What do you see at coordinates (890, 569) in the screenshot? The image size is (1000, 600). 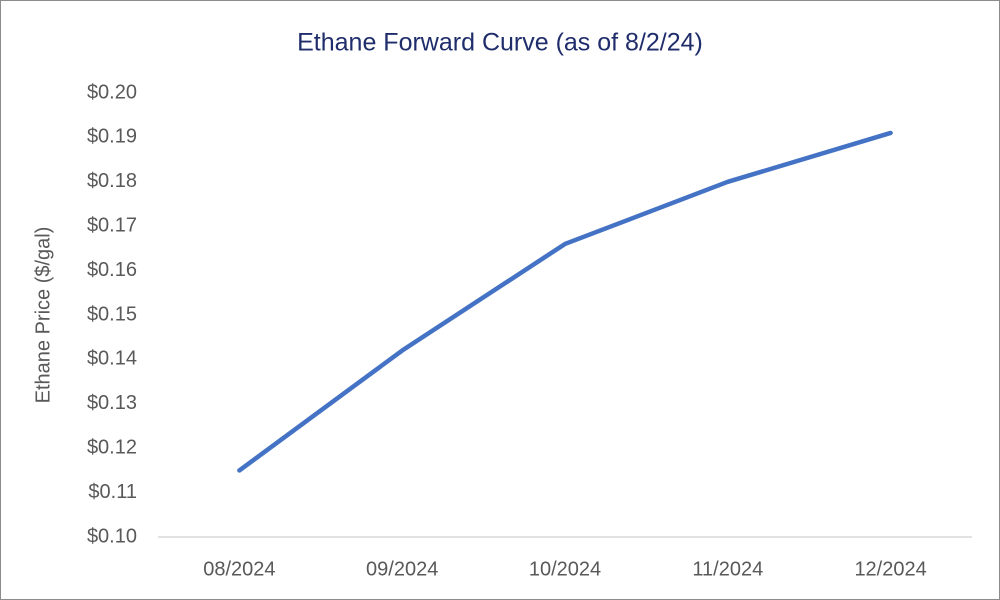 I see `x-tick-label: 12/2024` at bounding box center [890, 569].